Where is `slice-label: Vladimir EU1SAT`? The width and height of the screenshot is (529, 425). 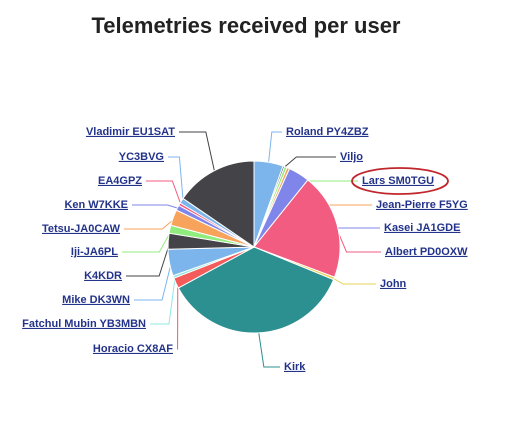 slice-label: Vladimir EU1SAT is located at coordinates (130, 132).